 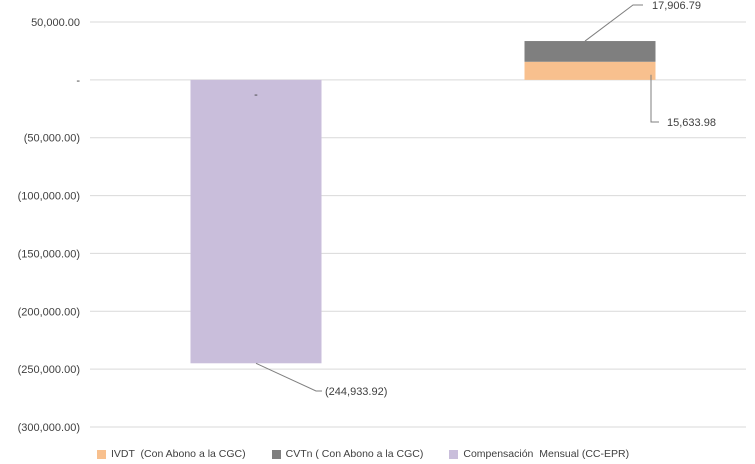 I want to click on y-tick-label: (50,000.00), so click(x=52, y=139).